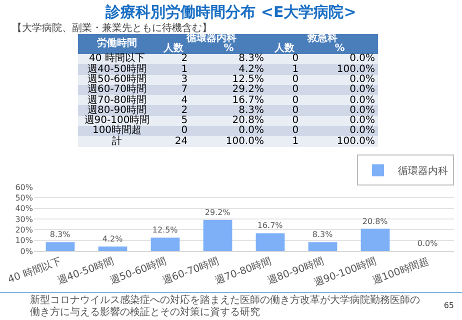 The image size is (462, 320). I want to click on chart-title: 診療科別労働時間分布 <E大学病院>, so click(231, 12).